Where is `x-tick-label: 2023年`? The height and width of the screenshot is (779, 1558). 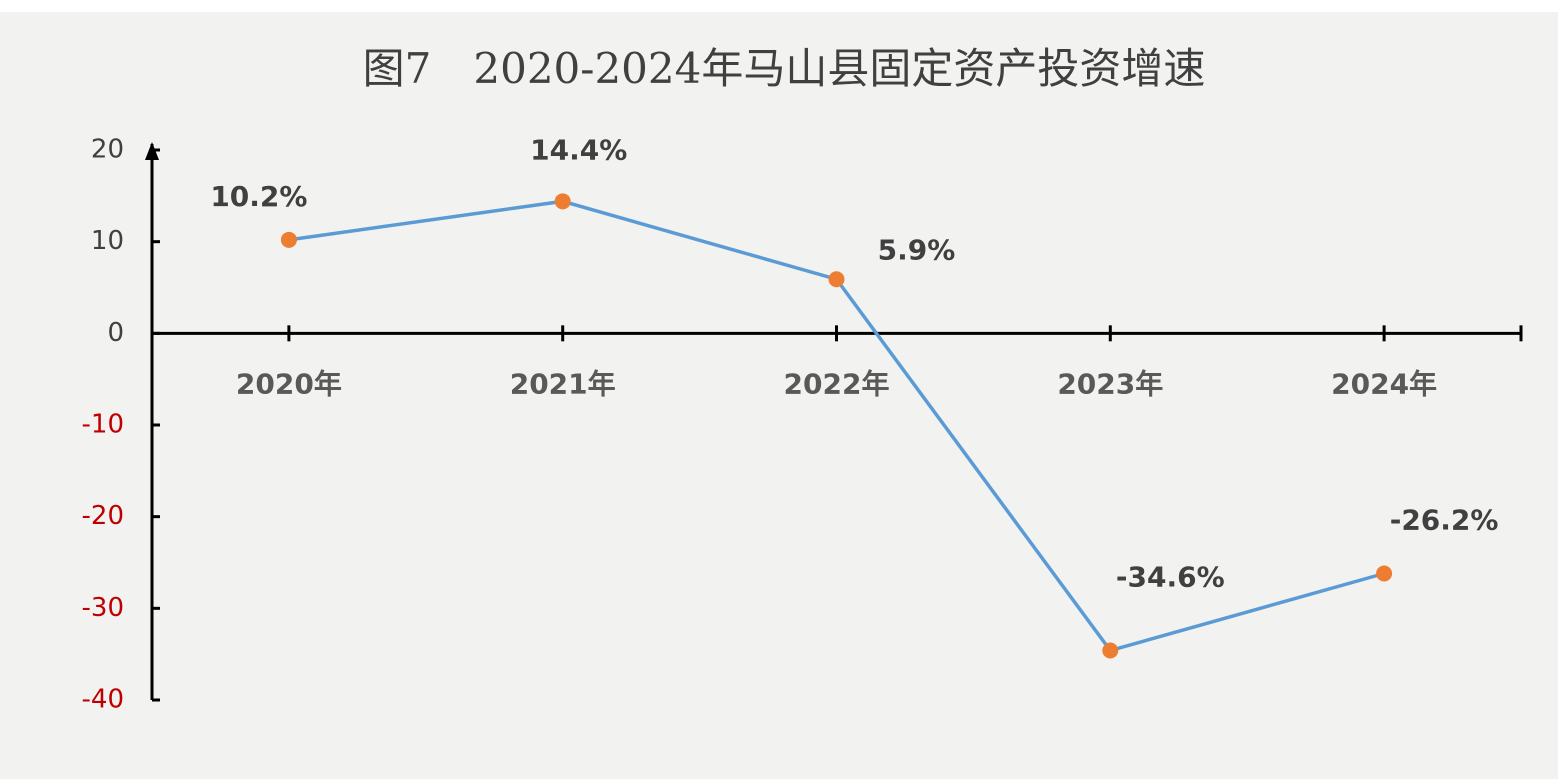
x-tick-label: 2023年 is located at coordinates (1110, 383).